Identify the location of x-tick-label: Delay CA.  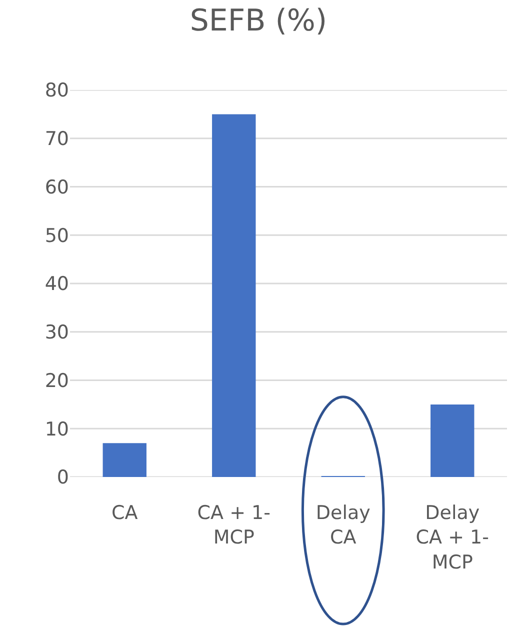
(343, 525).